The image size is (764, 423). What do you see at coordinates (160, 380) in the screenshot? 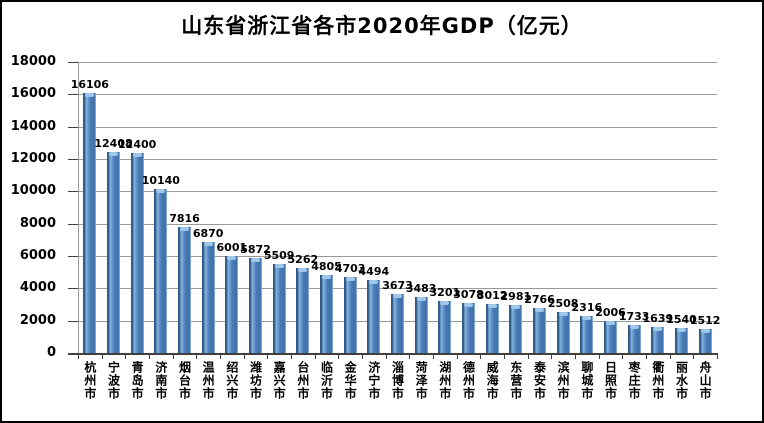
I see `x-axis-label: 济南市` at bounding box center [160, 380].